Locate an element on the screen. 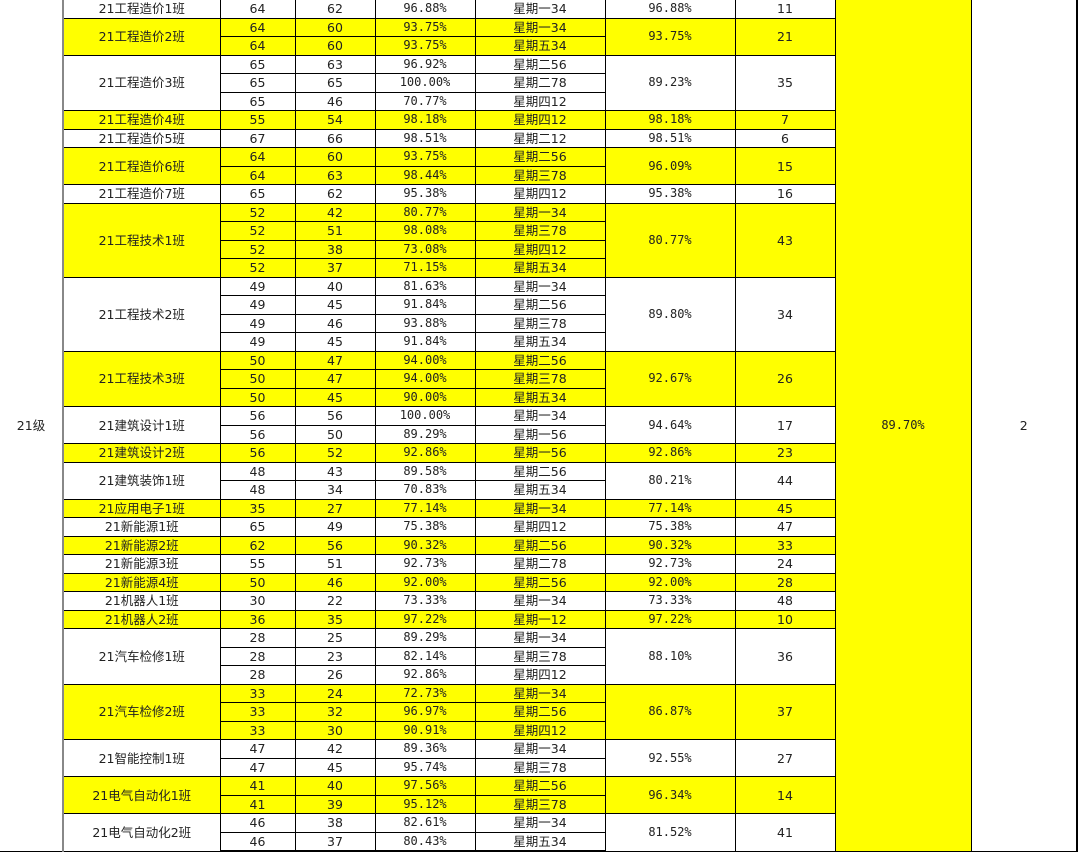 The image size is (1080, 855). attendance-rate-cell: 98.51% is located at coordinates (425, 138).